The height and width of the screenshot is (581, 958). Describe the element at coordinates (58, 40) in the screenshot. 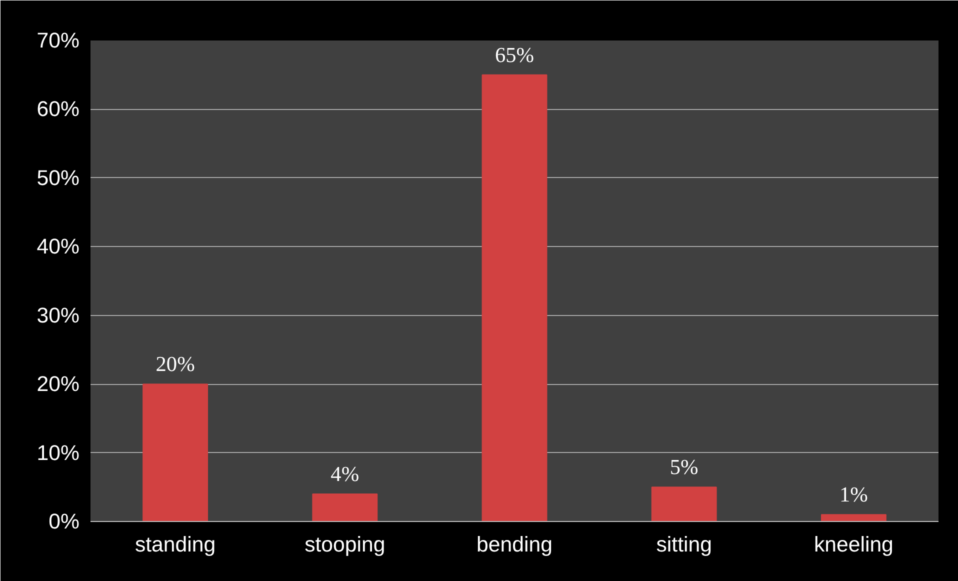

I see `y-tick-label: 70%` at that location.